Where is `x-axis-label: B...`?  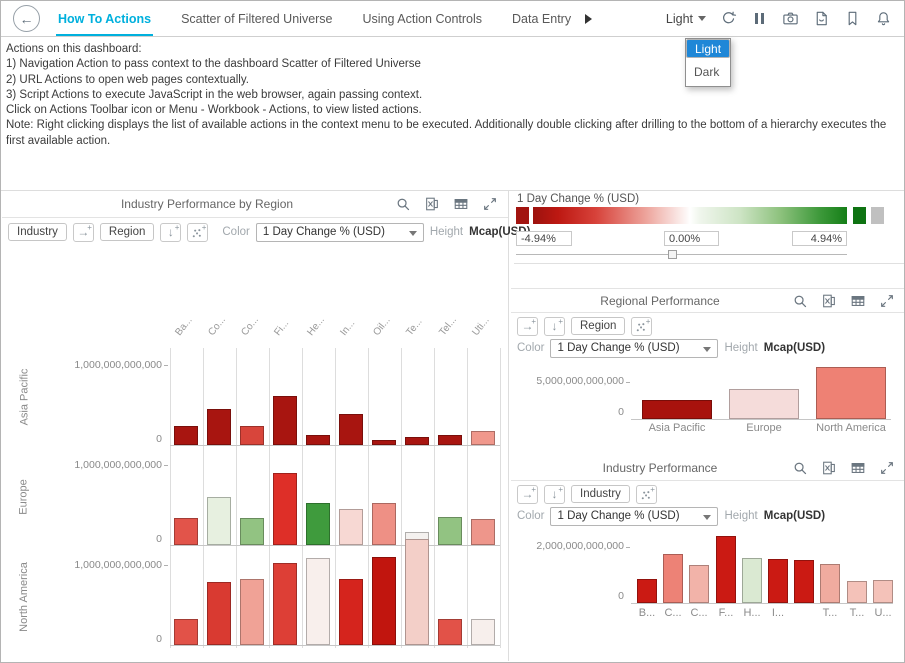 x-axis-label: B... is located at coordinates (647, 613).